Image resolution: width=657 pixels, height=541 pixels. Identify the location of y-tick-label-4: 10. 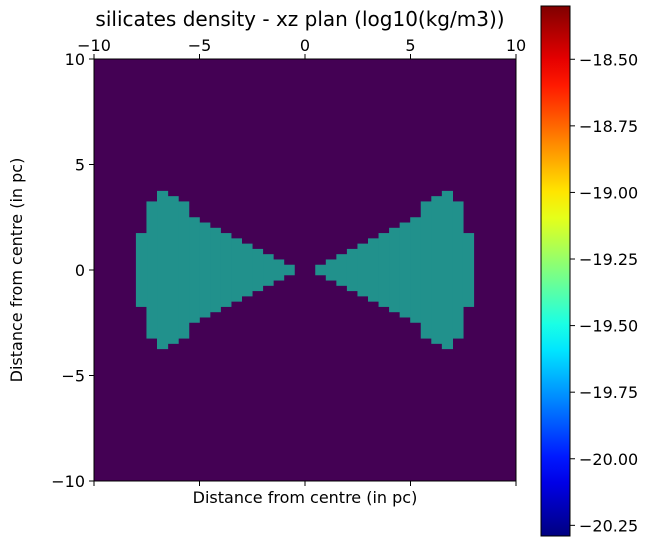
(75, 59).